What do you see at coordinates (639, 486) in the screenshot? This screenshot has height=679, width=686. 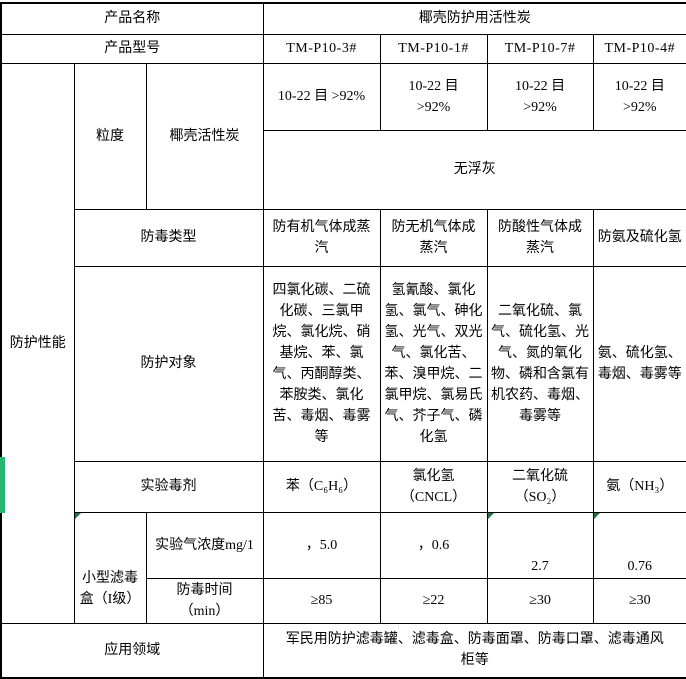 I see `cell-test-agent-4: 氨（NH₃）` at bounding box center [639, 486].